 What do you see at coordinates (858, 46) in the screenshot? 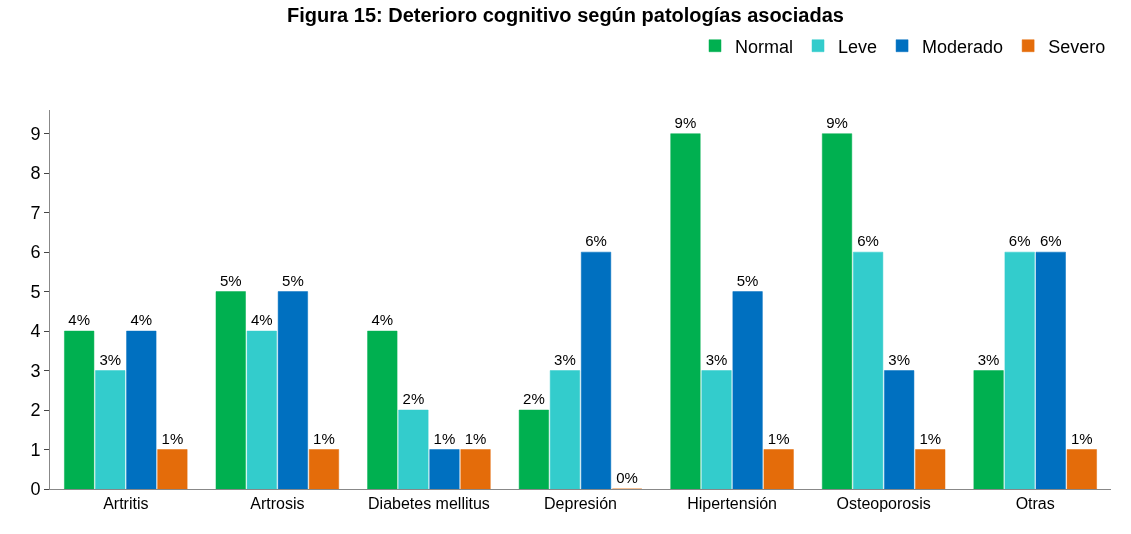
I see `legend-label: Leve` at bounding box center [858, 46].